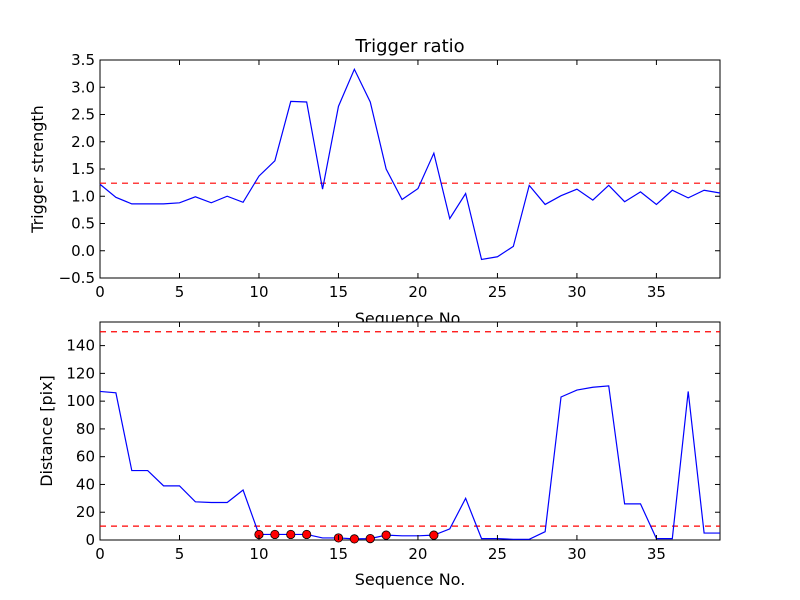  What do you see at coordinates (80, 346) in the screenshot?
I see `y-tick-label: 140` at bounding box center [80, 346].